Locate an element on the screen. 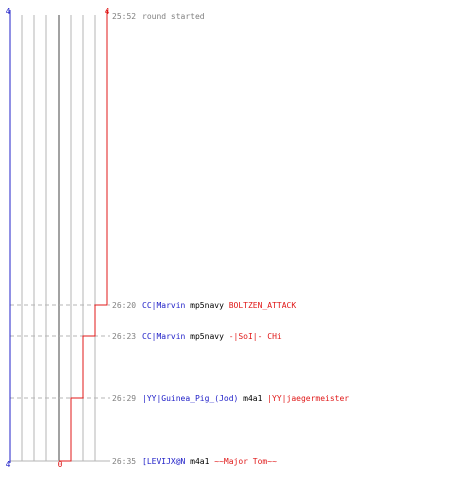  event-time: 26:29 is located at coordinates (124, 398).